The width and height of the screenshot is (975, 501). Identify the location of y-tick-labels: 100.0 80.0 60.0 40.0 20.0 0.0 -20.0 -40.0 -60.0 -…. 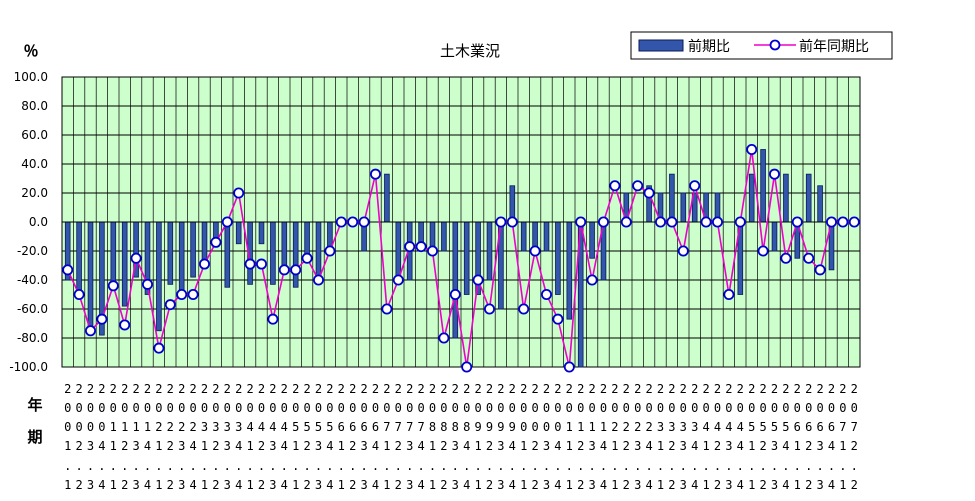
(28, 222).